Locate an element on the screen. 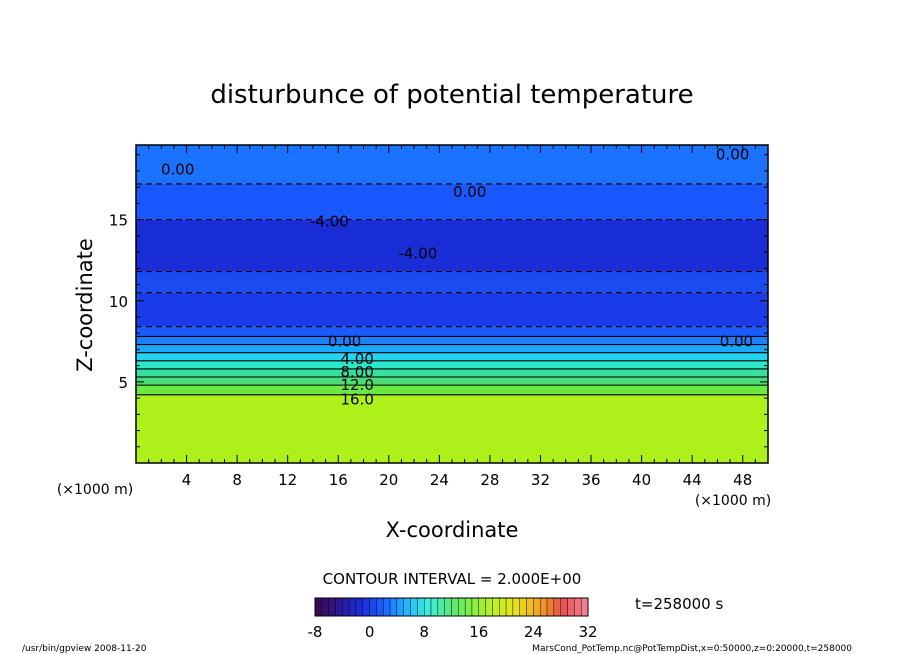 This screenshot has width=904, height=654. x-tick-label: 32 is located at coordinates (540, 480).